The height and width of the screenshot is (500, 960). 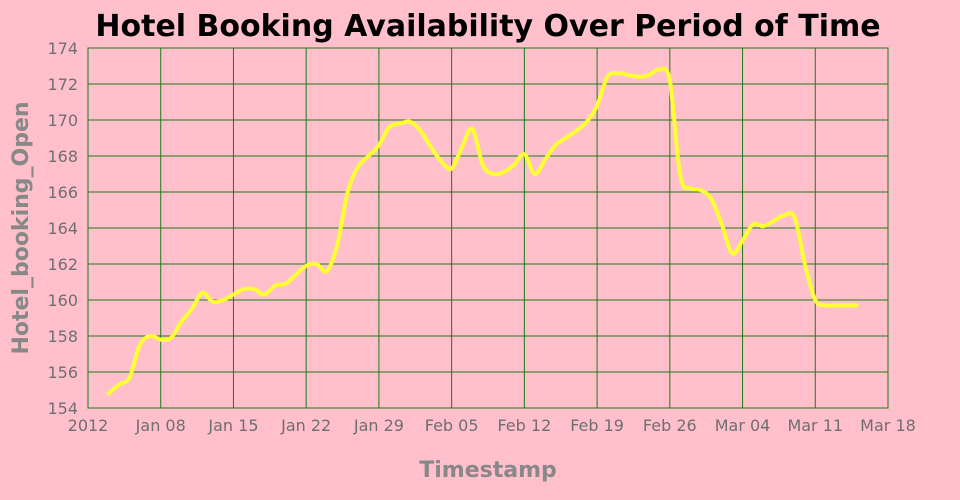 I want to click on x-tick-label: Jan 08, so click(x=160, y=425).